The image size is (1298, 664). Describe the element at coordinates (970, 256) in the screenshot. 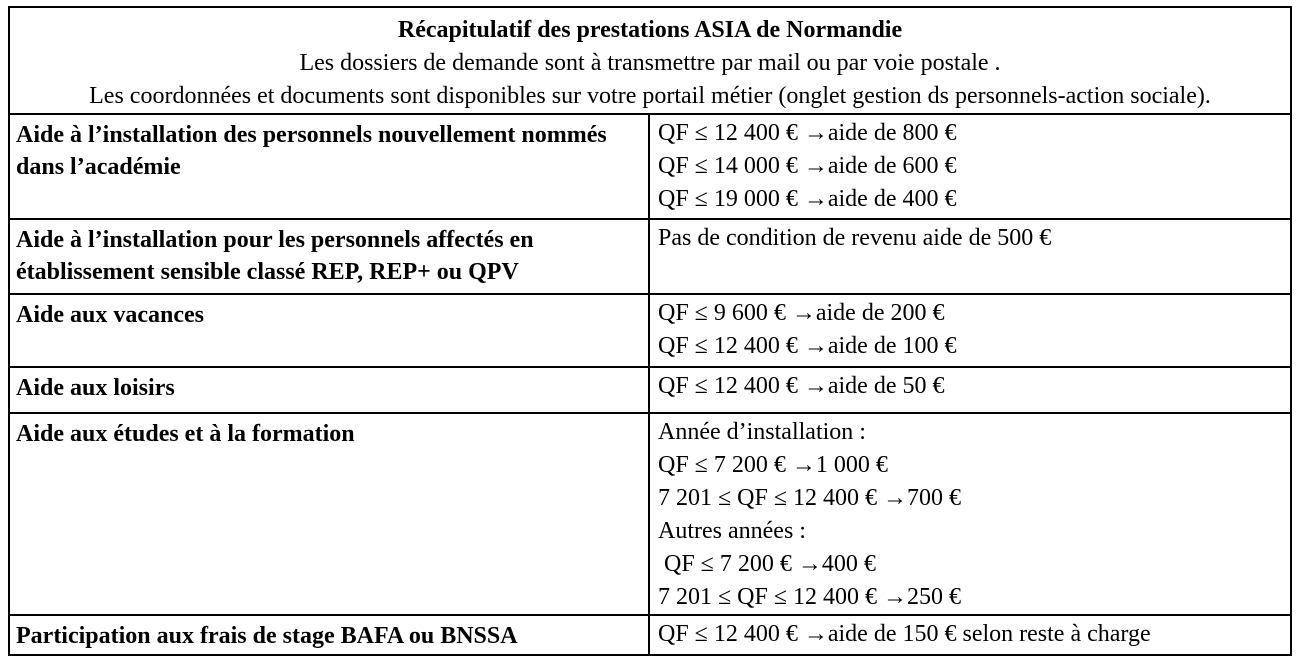

I see `row-conditions: Pas de condition de revenu aide de 500 €` at that location.